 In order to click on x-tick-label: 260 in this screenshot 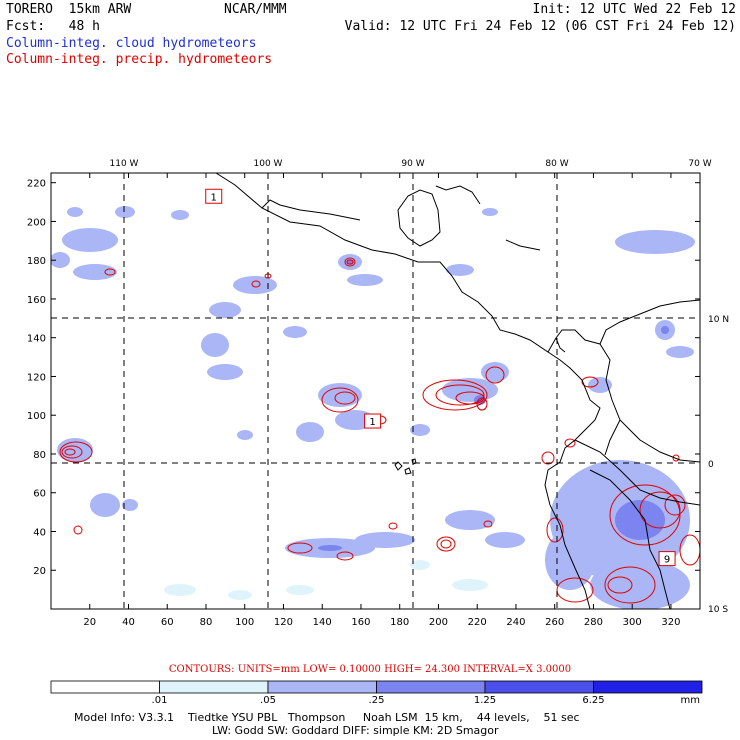, I will do `click(554, 622)`.